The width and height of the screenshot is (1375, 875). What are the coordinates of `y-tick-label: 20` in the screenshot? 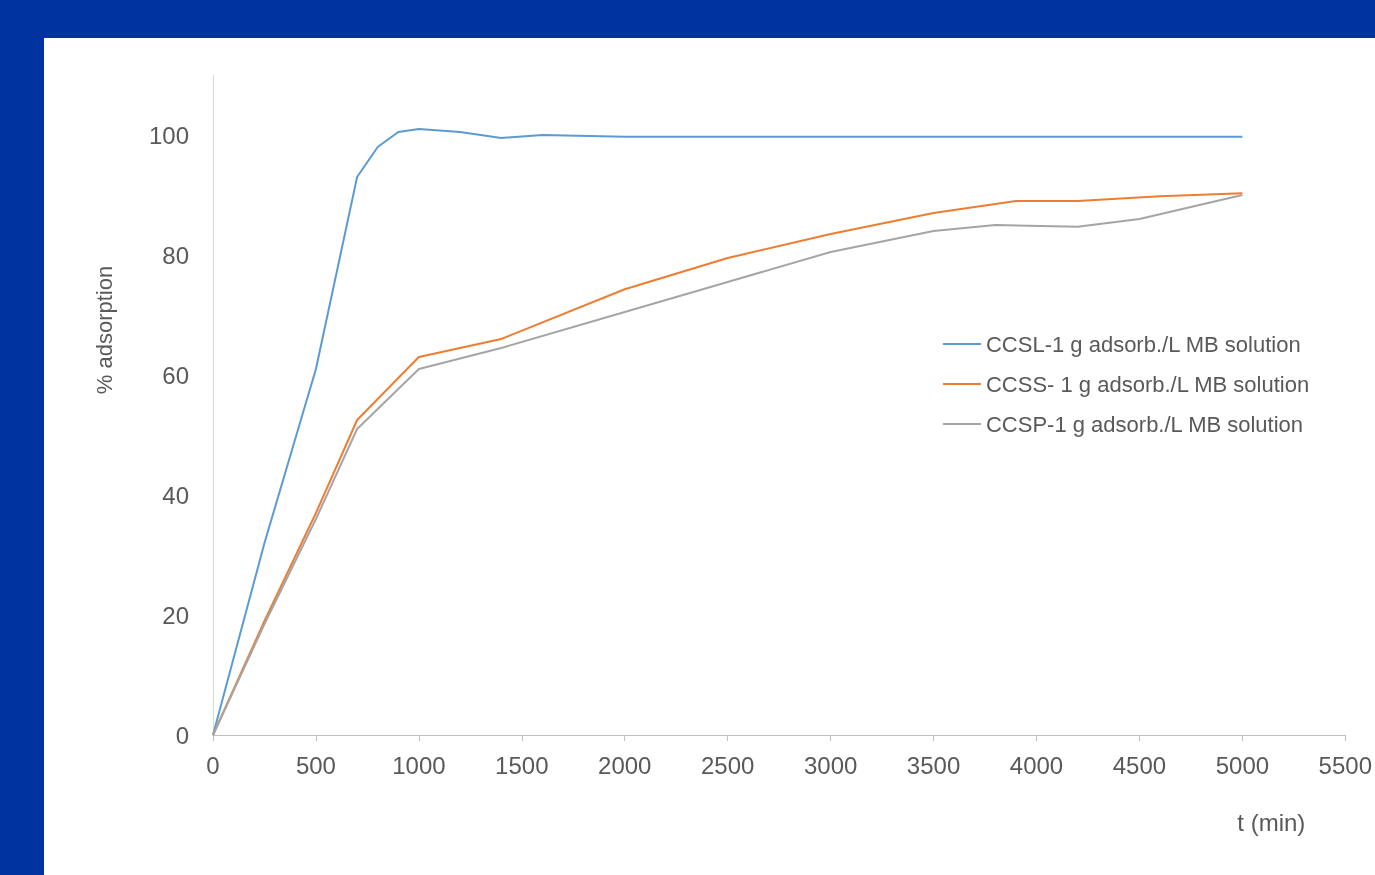 It's located at (175, 615).